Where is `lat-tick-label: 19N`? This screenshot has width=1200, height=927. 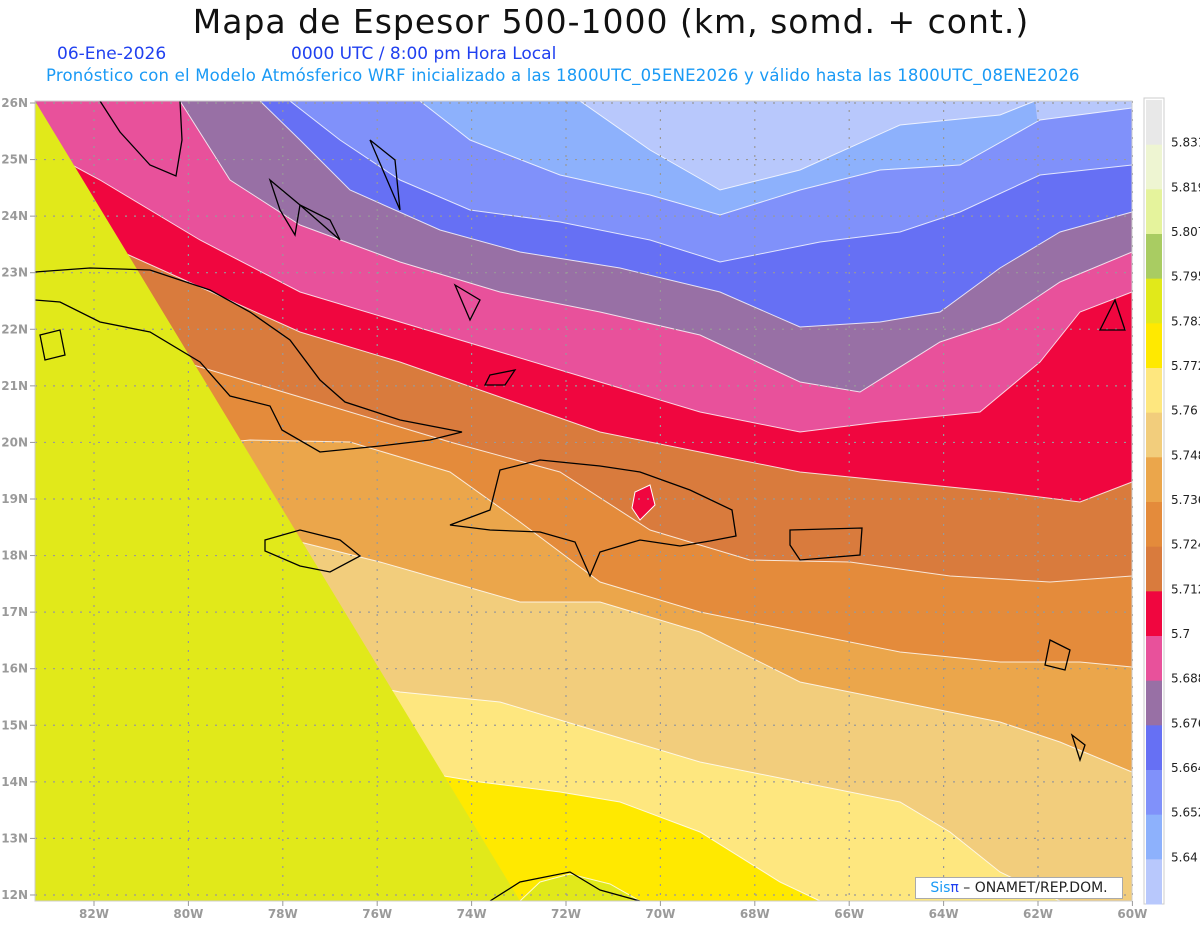 lat-tick-label: 19N is located at coordinates (14, 499).